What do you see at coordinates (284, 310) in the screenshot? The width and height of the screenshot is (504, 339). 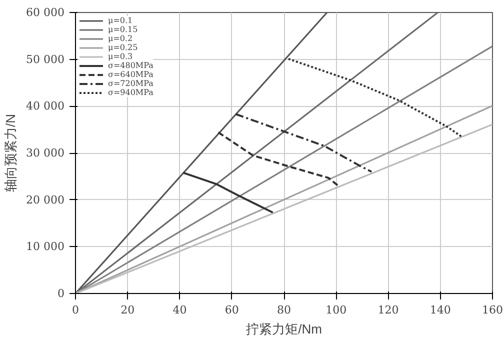 I see `x-tick-label: 80` at bounding box center [284, 310].